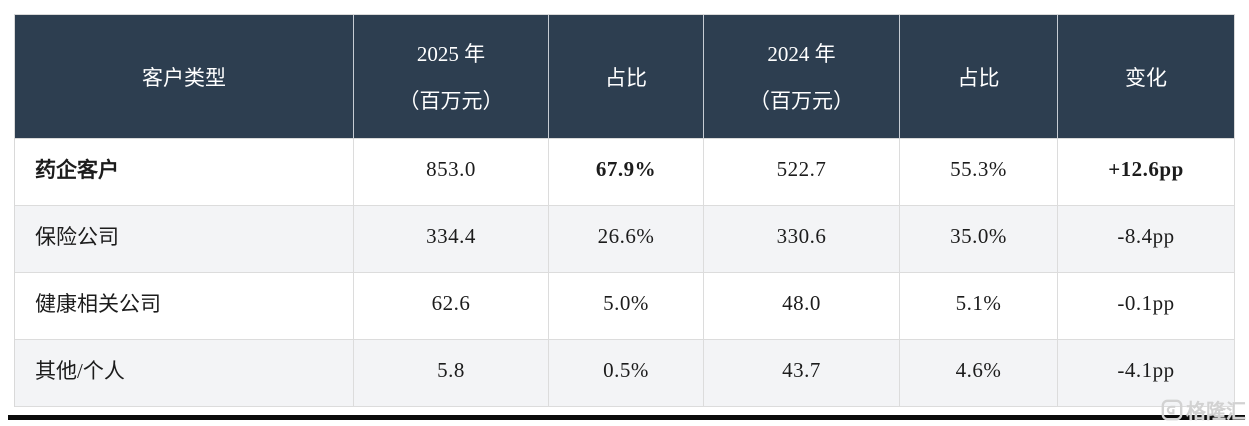 The image size is (1249, 426). Describe the element at coordinates (802, 77) in the screenshot. I see `header-cell-2024: 2024 年 （百万元）` at that location.